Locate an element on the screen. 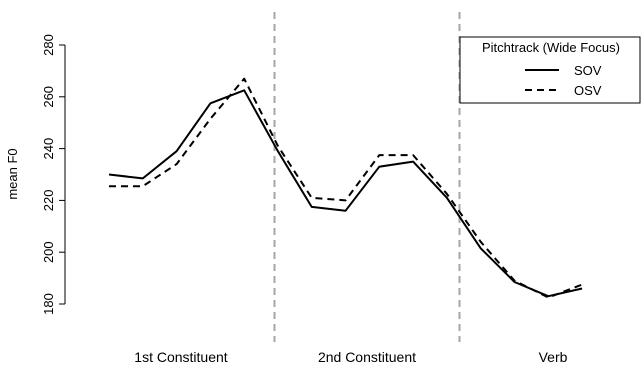 The width and height of the screenshot is (642, 368). y-tick-label: 280 is located at coordinates (48, 45).